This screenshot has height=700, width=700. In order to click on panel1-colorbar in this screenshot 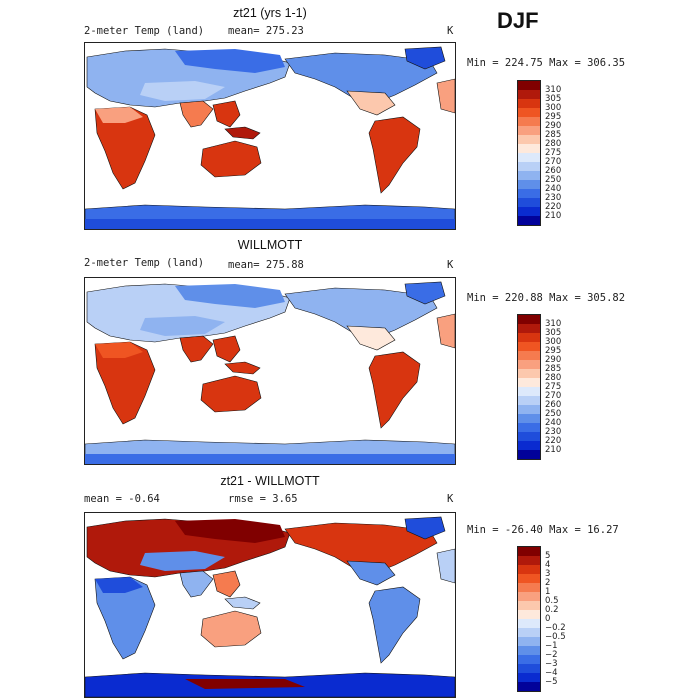, I will do `click(529, 153)`.